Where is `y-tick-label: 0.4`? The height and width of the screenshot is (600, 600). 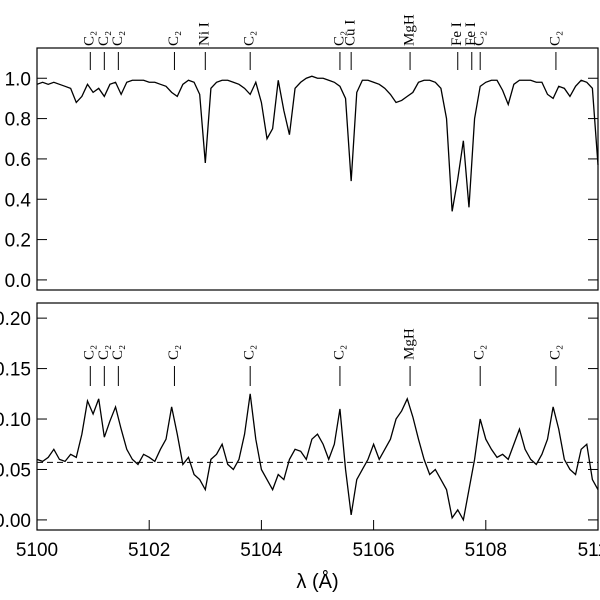
y-tick-label: 0.4 is located at coordinates (18, 200).